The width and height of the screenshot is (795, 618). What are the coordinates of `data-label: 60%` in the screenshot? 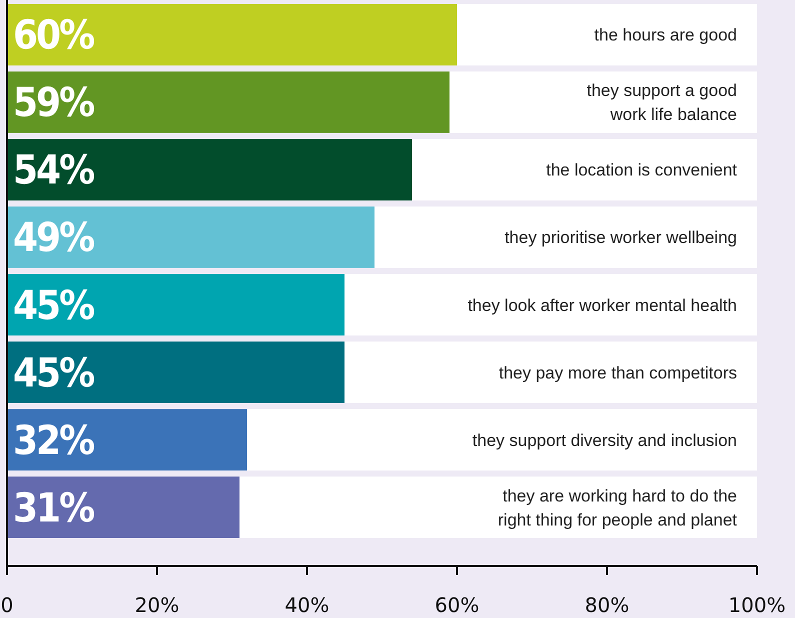 It's located at (53, 35).